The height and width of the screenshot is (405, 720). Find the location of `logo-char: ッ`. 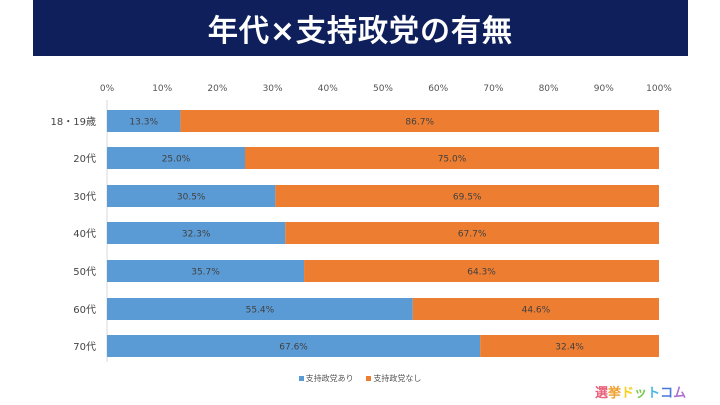

logo-char: ッ is located at coordinates (641, 393).